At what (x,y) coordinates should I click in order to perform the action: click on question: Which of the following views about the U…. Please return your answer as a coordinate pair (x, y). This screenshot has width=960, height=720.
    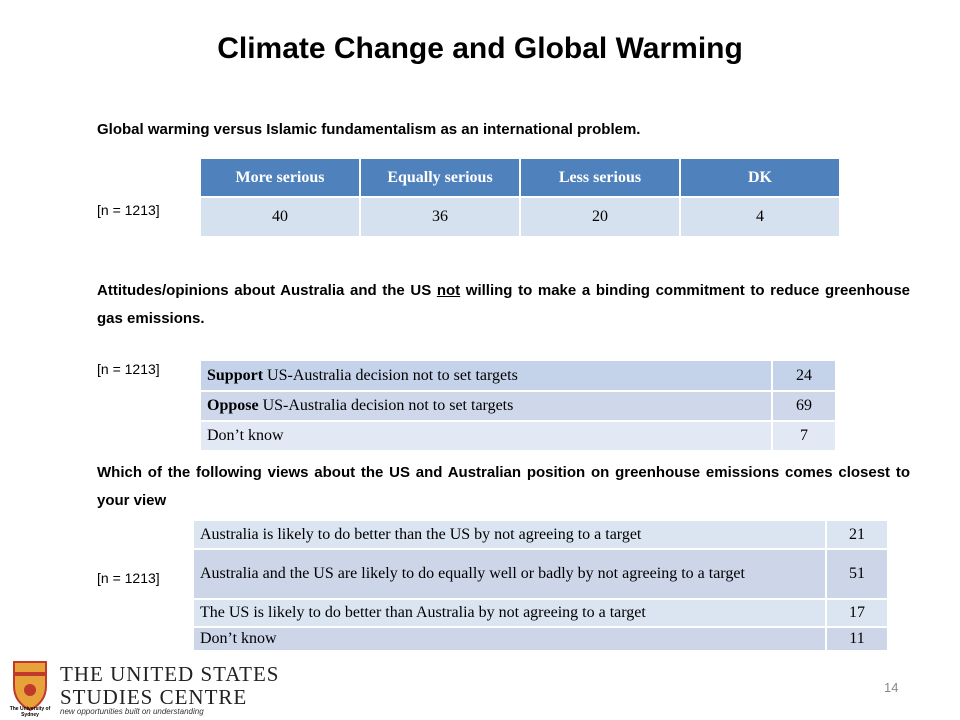
    Looking at the image, I should click on (503, 487).